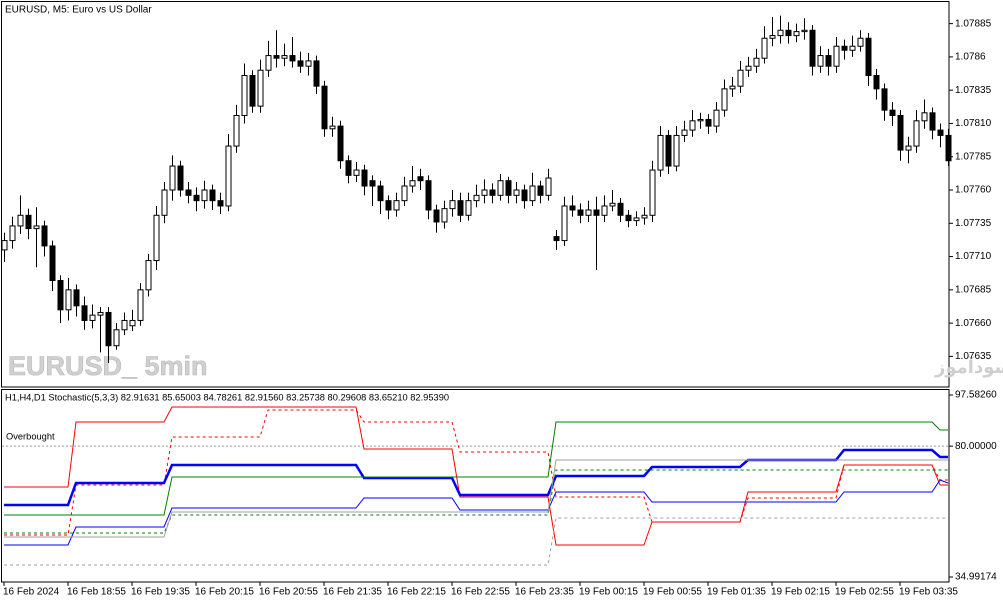  Describe the element at coordinates (973, 190) in the screenshot. I see `y-tick-label: 1.07760` at that location.